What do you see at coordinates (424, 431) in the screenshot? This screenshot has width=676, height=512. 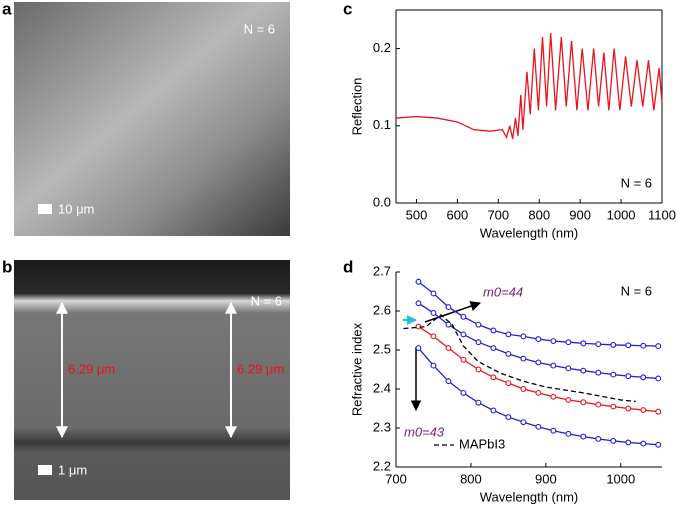 I see `annotation: m0=43` at bounding box center [424, 431].